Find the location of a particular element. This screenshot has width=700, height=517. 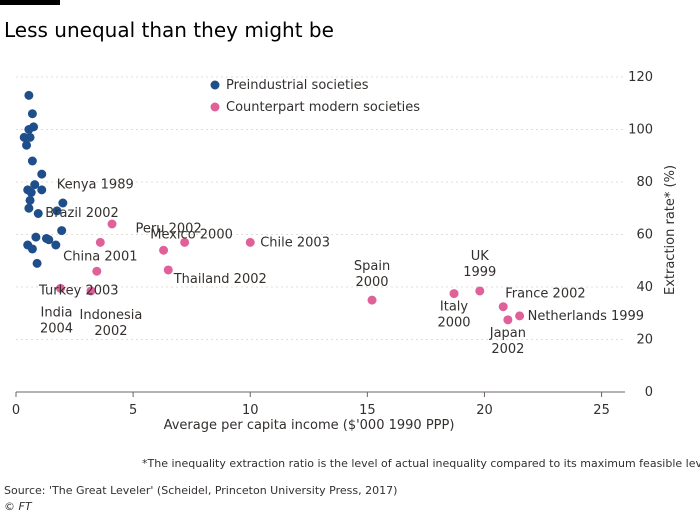

point-label: Thailand 2002 is located at coordinates (220, 279).